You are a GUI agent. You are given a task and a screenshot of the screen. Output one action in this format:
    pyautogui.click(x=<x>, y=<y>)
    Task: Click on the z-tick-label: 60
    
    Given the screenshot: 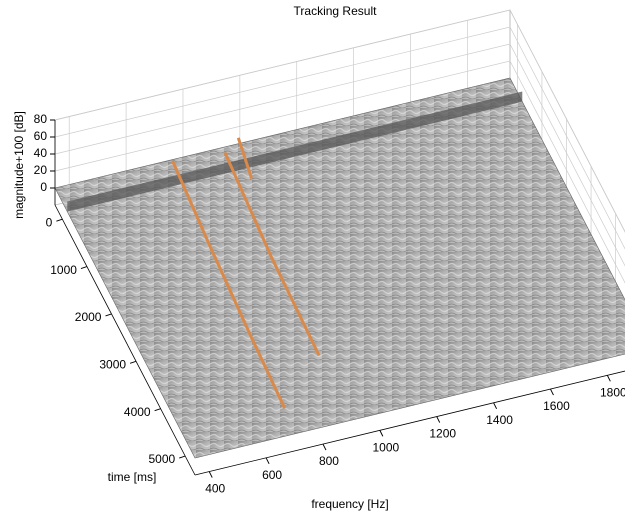 What is the action you would take?
    pyautogui.click(x=41, y=136)
    